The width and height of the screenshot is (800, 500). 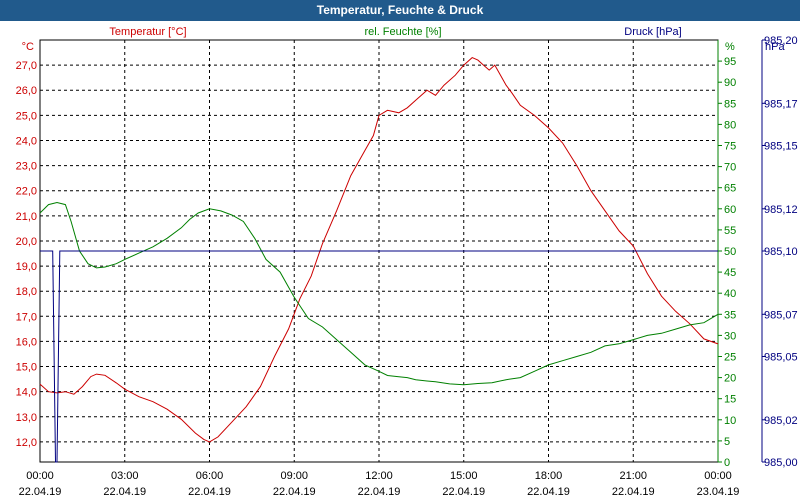 I want to click on pressure-axis-area, so click(x=781, y=251).